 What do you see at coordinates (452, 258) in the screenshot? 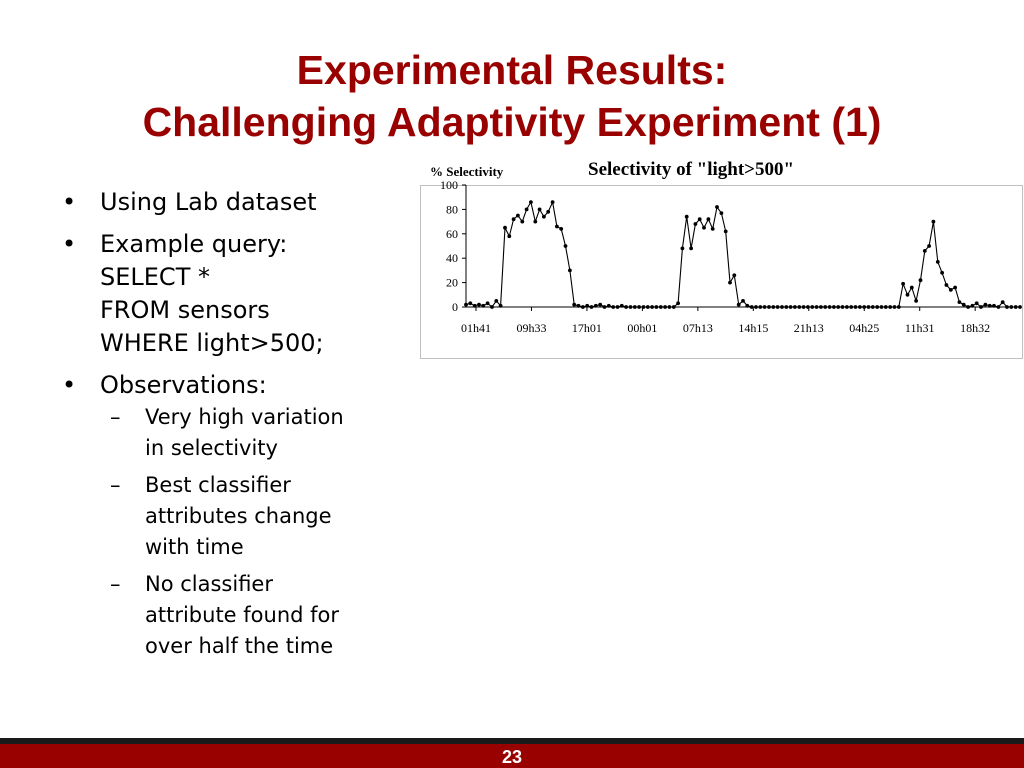
I see `y-tick-label: 40` at bounding box center [452, 258].